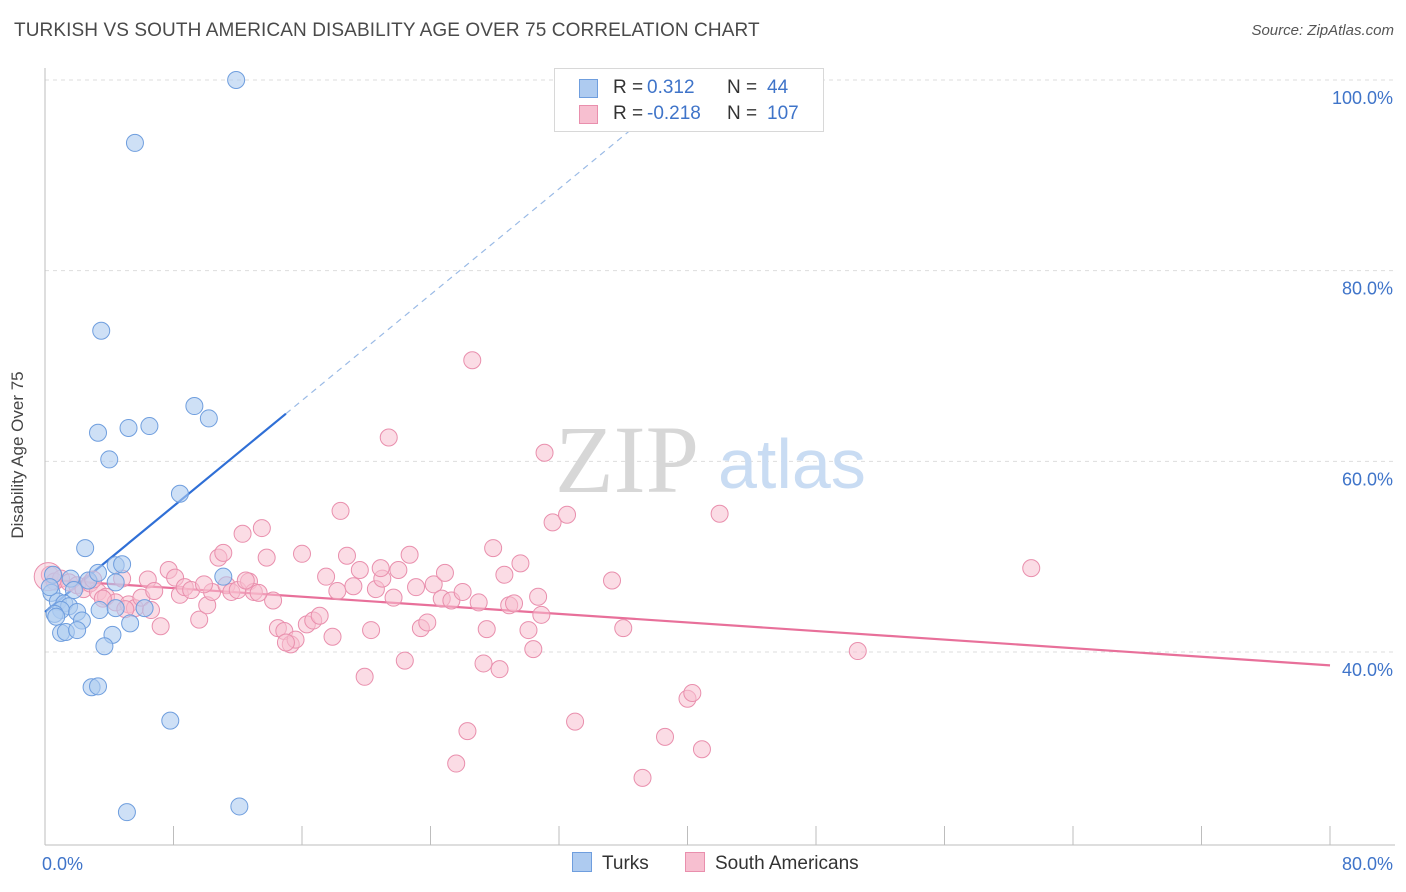 This screenshot has height=892, width=1406. I want to click on turks-n-label: N =, so click(742, 87).